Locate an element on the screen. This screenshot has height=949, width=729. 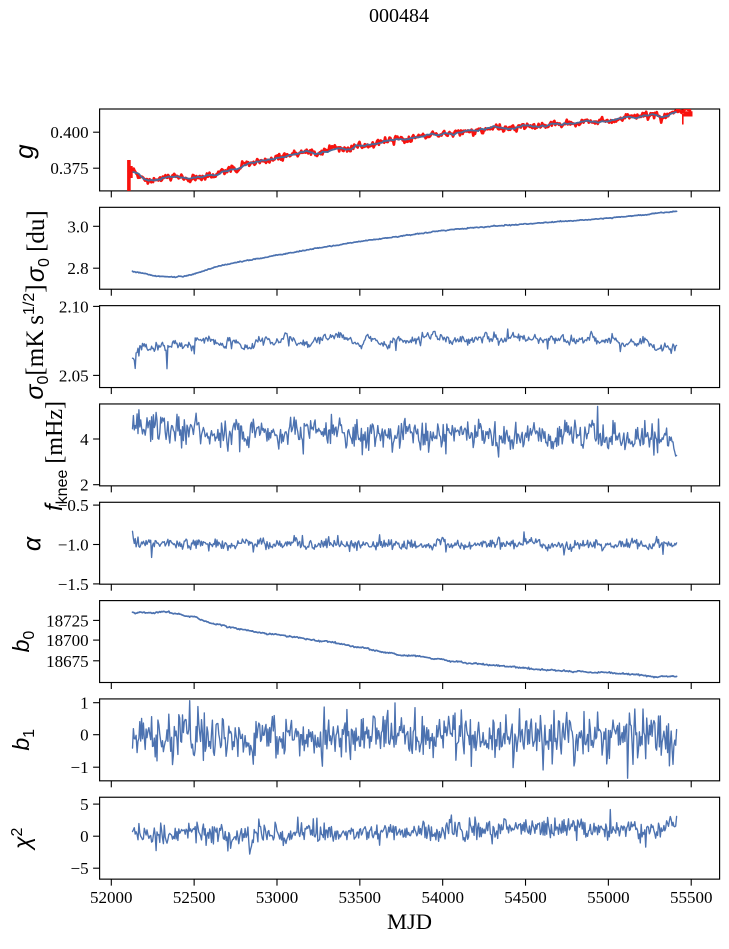
svg-text: −0.5 is located at coordinates (73, 505).